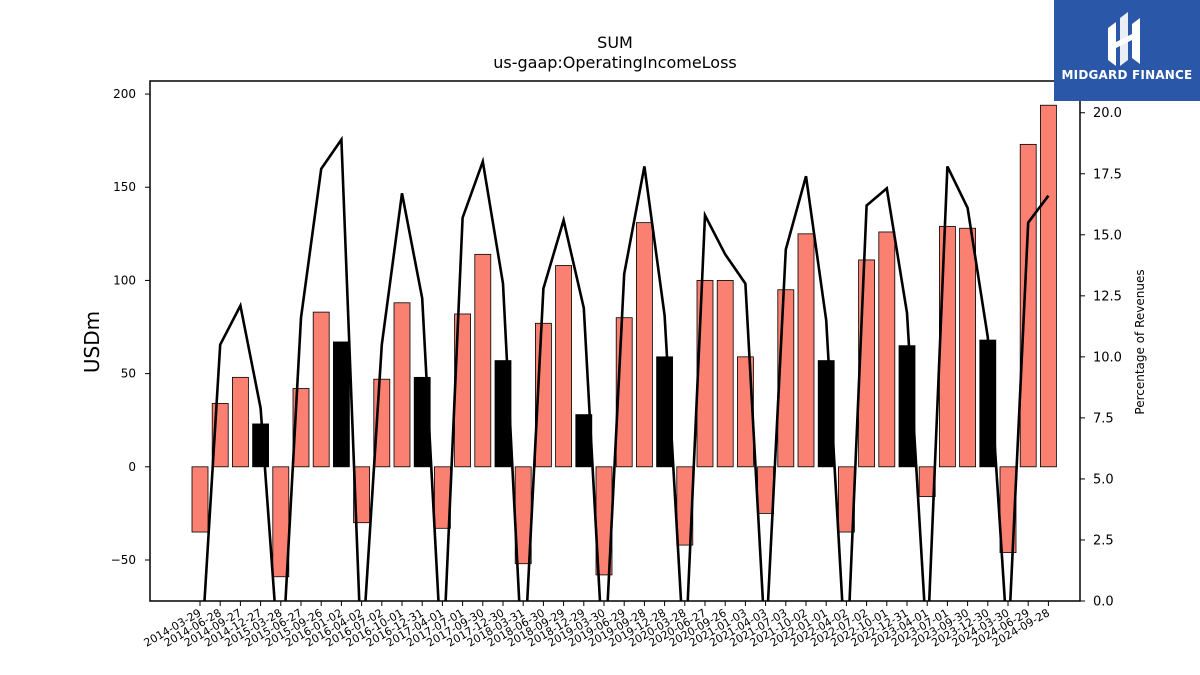  I want to click on y-tick-label: 200, so click(124, 94).